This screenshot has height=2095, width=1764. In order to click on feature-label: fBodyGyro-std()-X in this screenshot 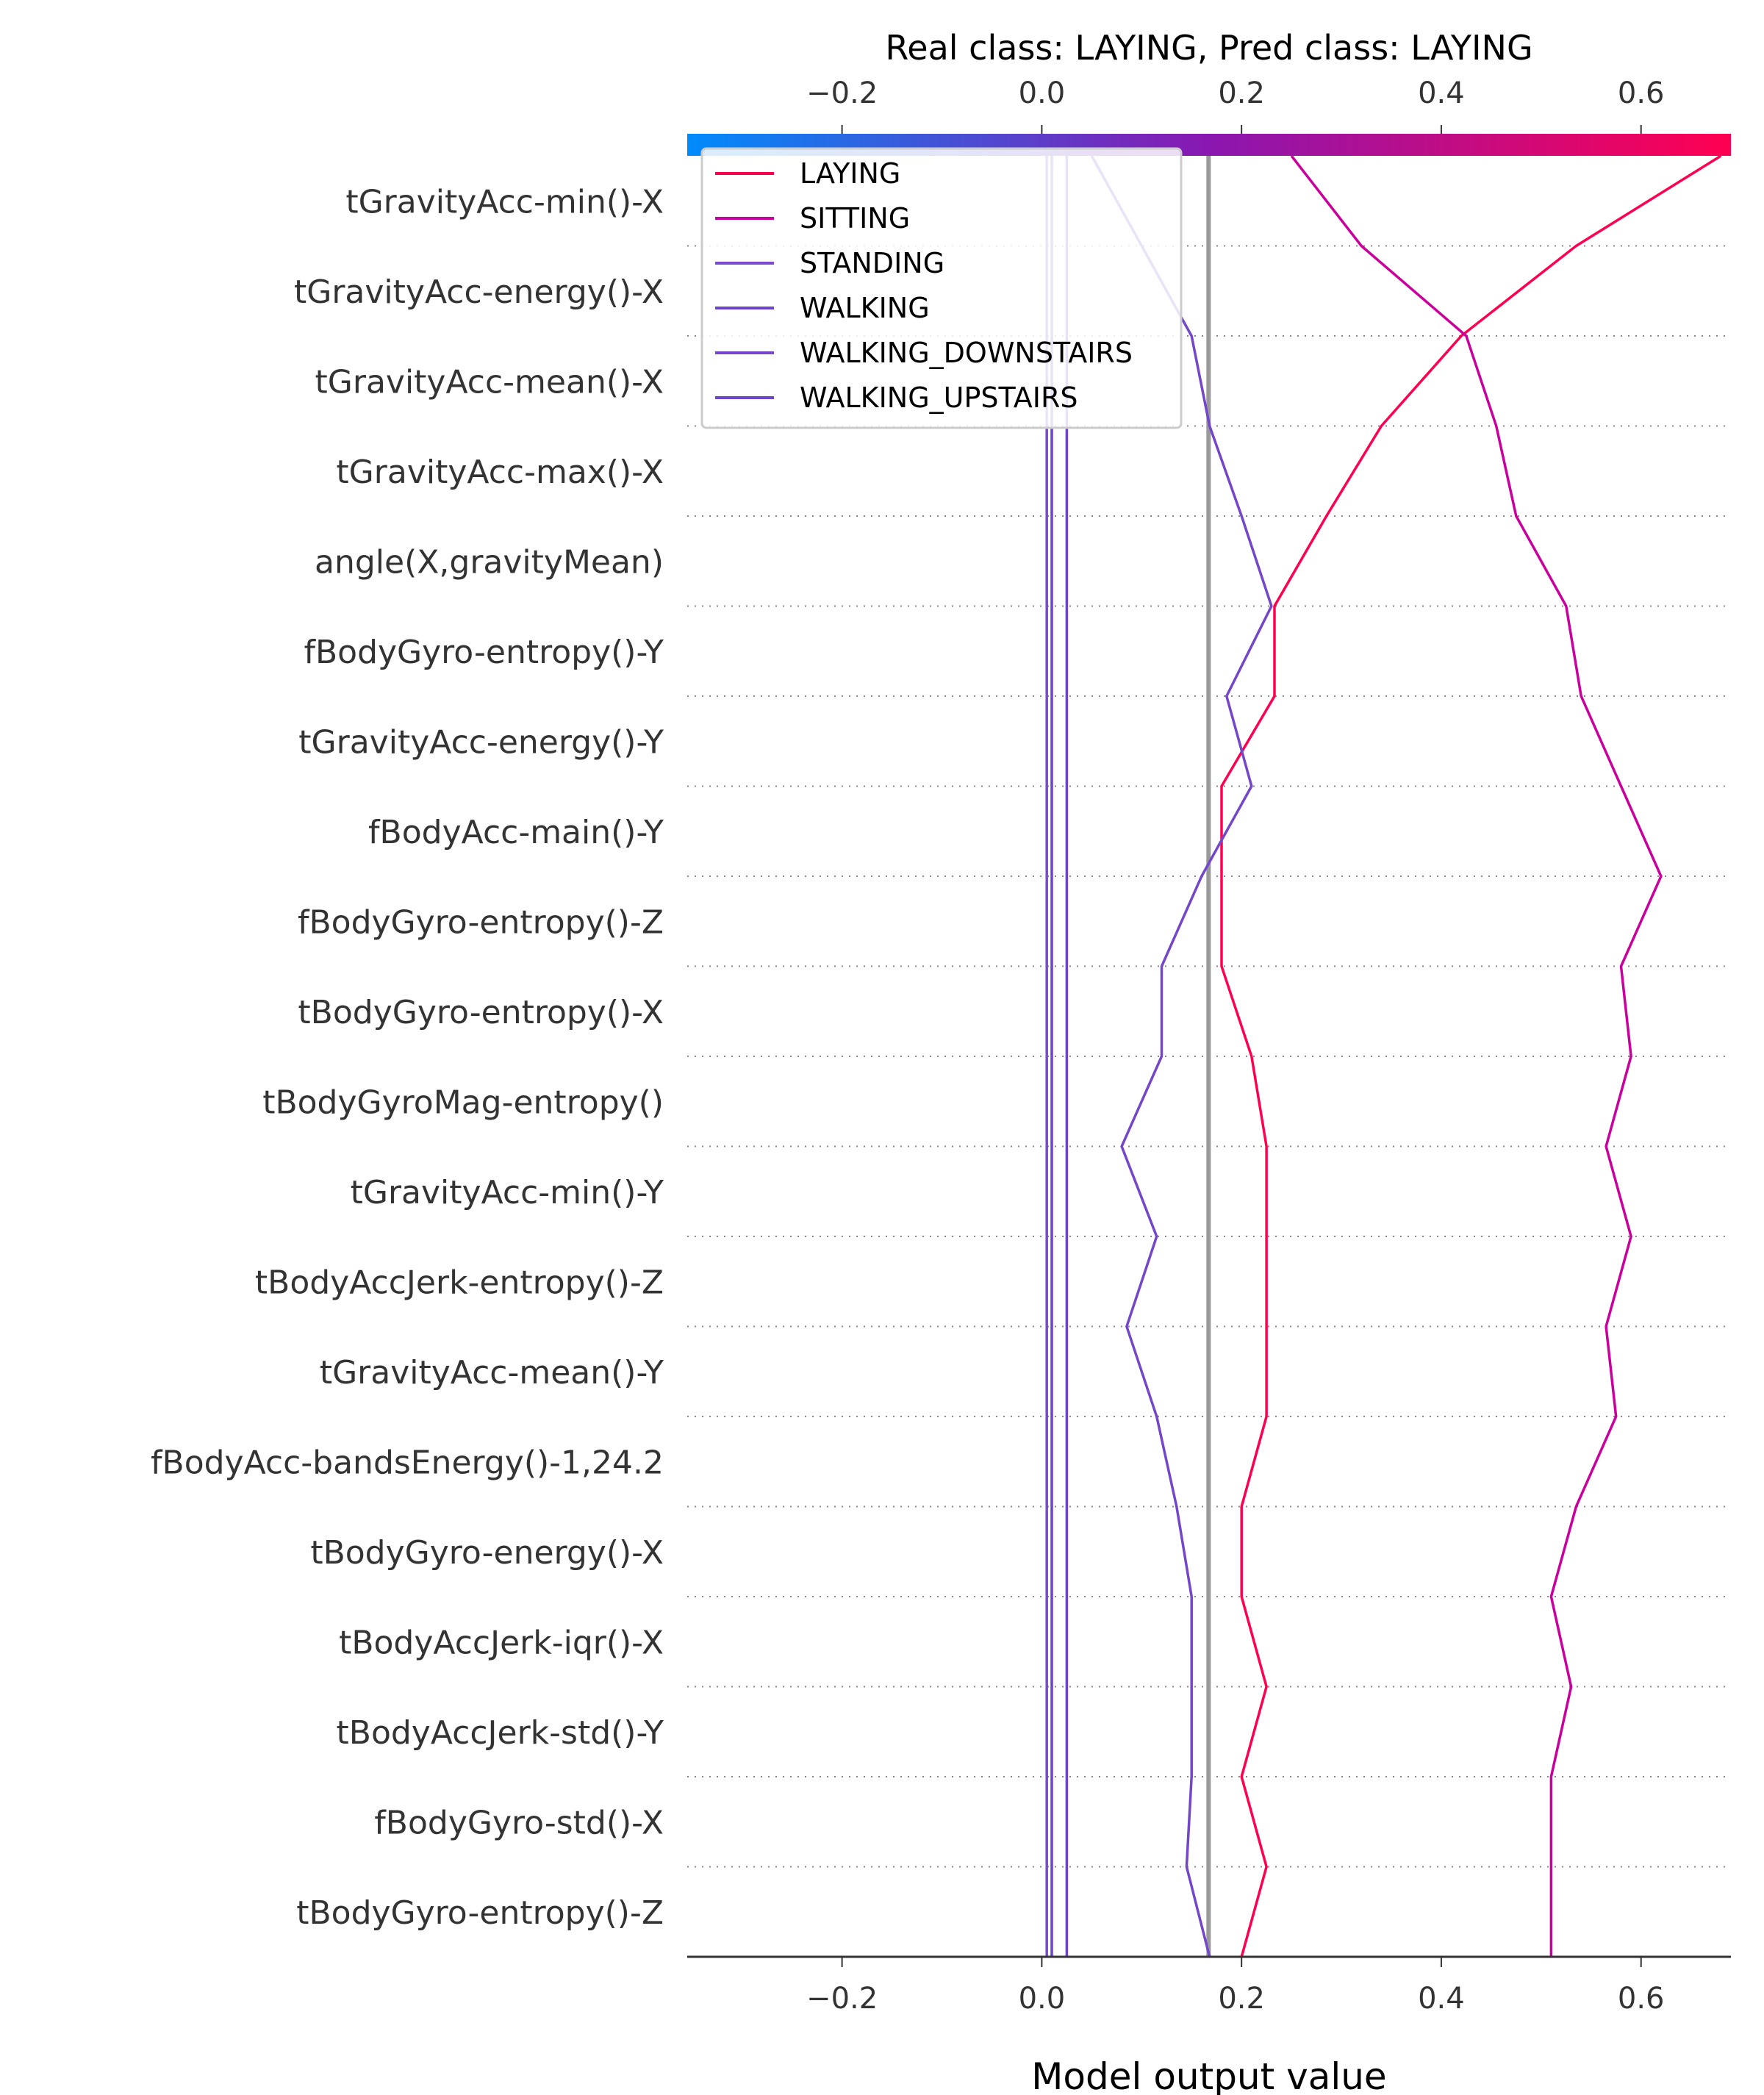, I will do `click(519, 1822)`.